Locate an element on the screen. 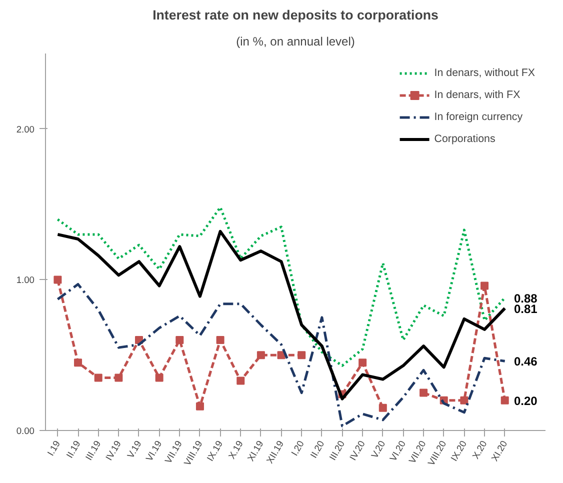 The width and height of the screenshot is (563, 483). legend-label: In denars, without FX is located at coordinates (484, 73).